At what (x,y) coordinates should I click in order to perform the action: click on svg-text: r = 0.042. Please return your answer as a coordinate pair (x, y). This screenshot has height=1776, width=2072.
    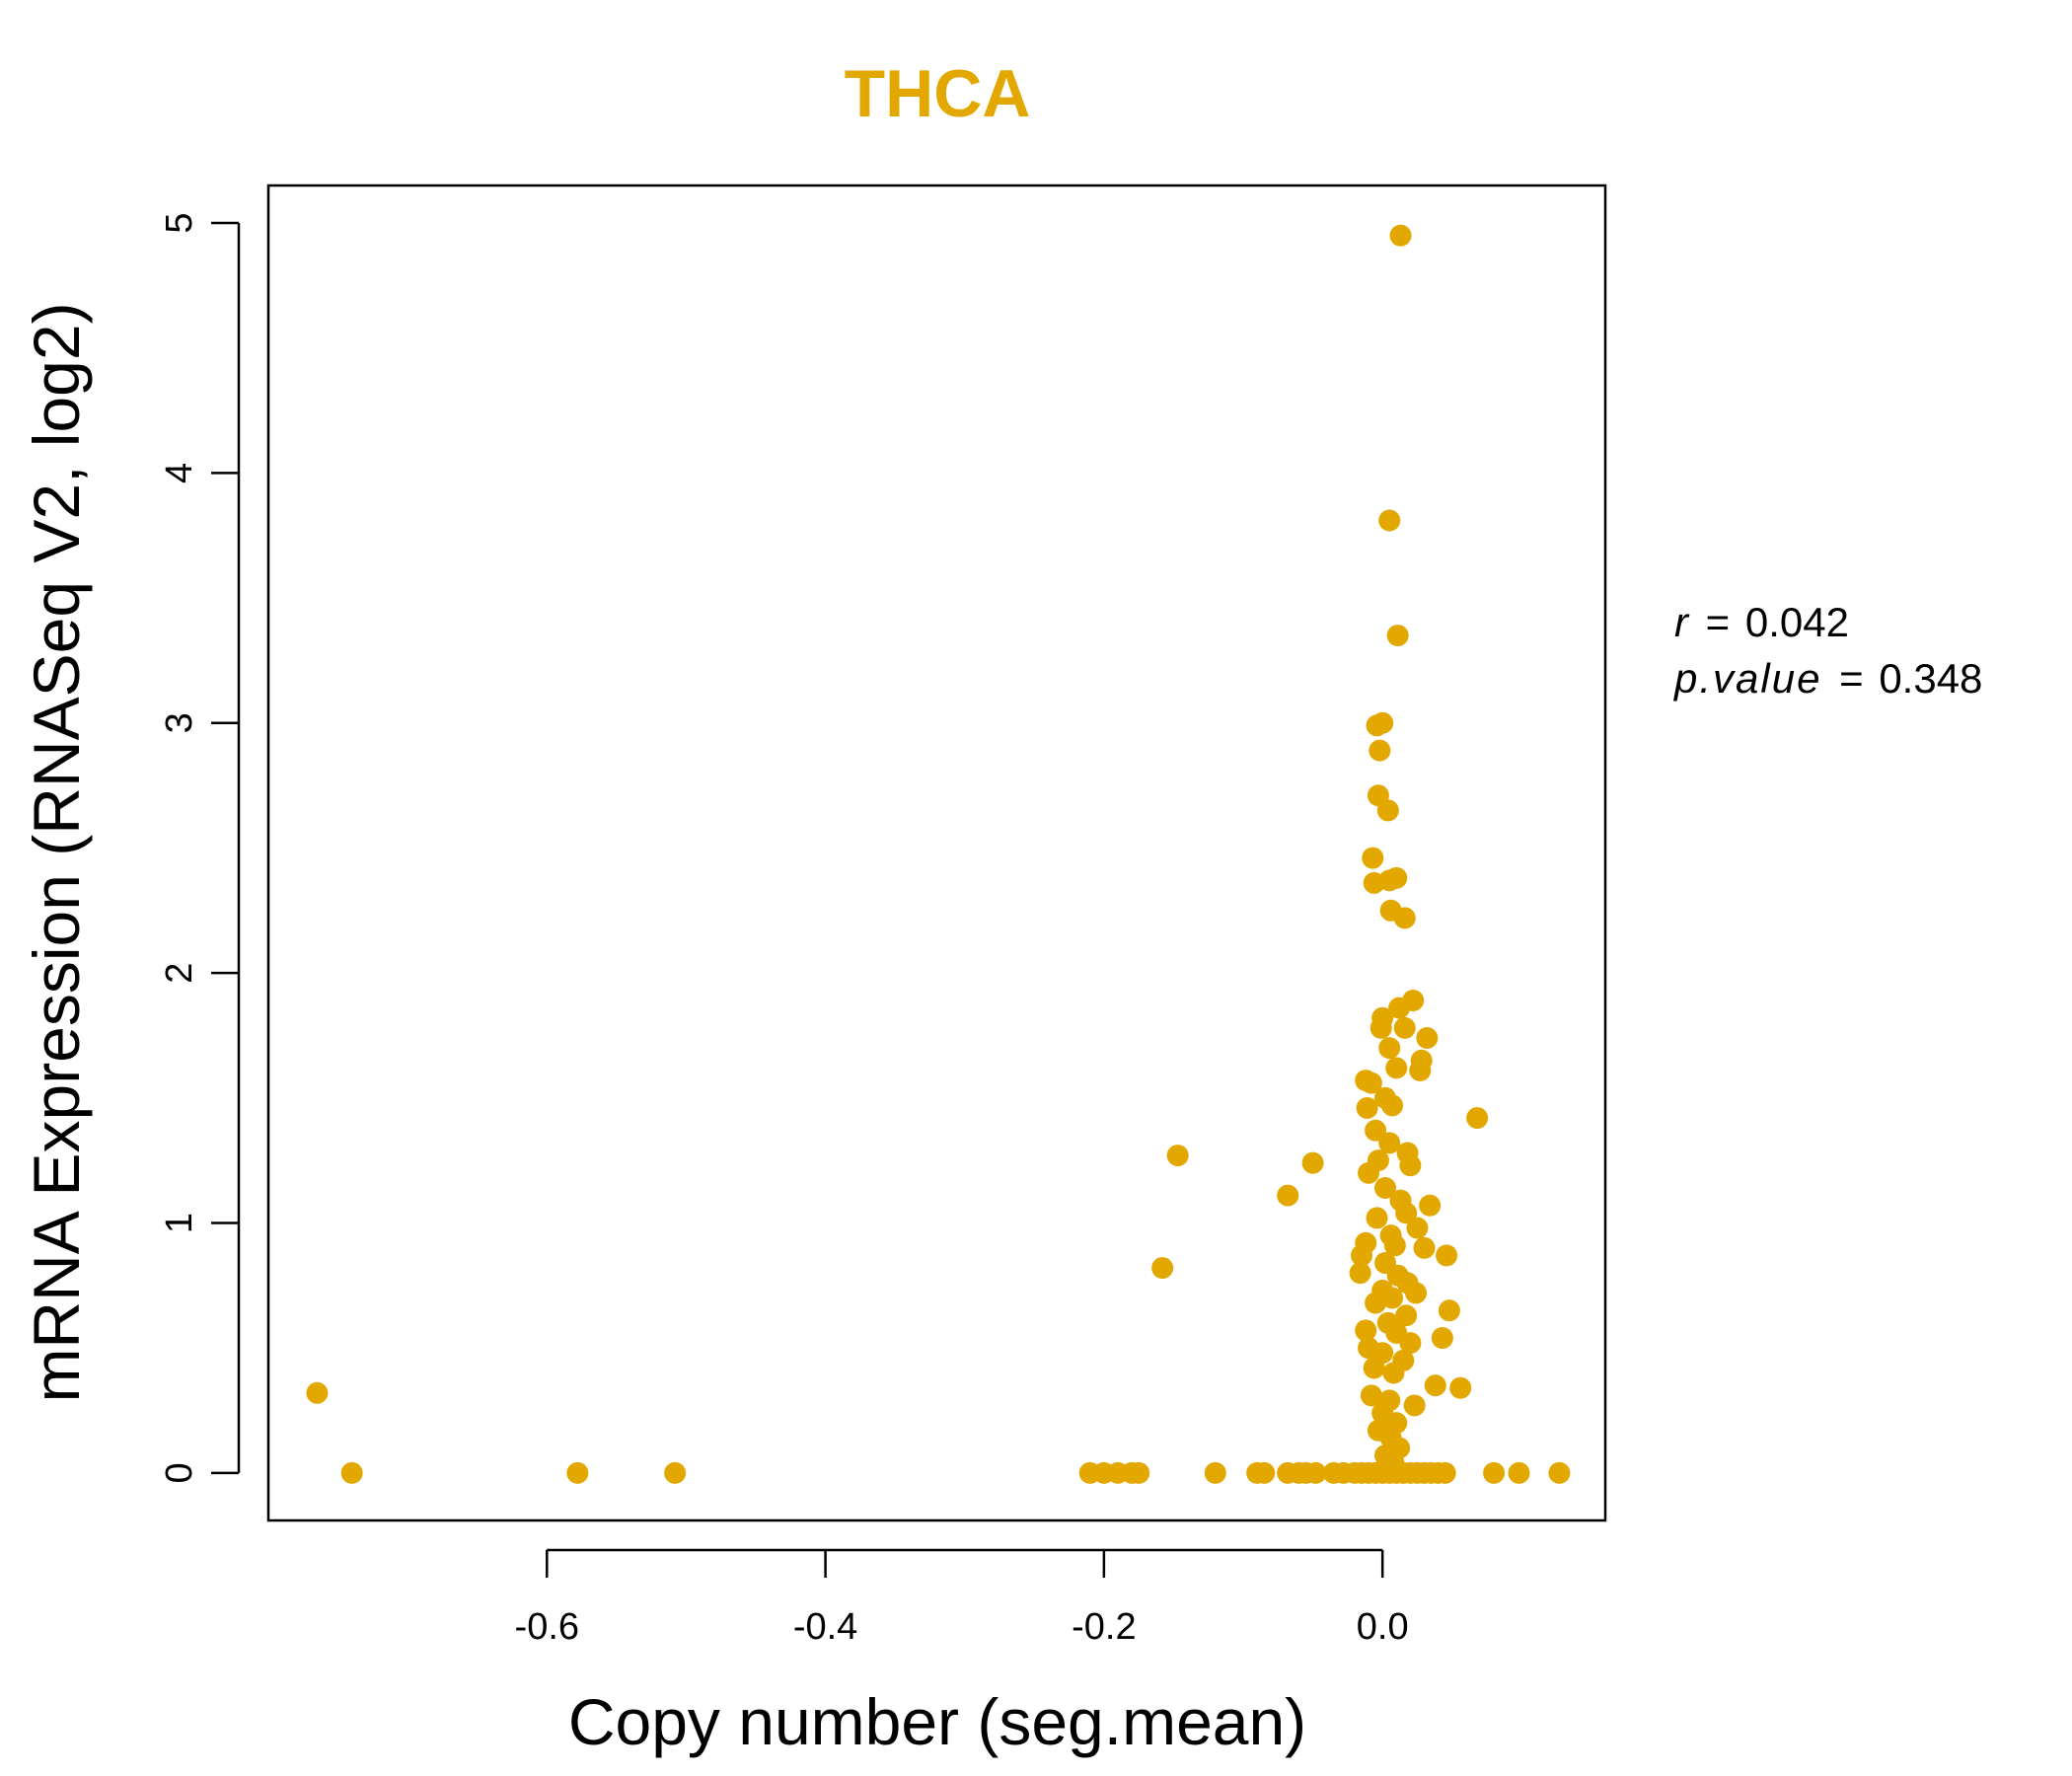
    Looking at the image, I should click on (1762, 622).